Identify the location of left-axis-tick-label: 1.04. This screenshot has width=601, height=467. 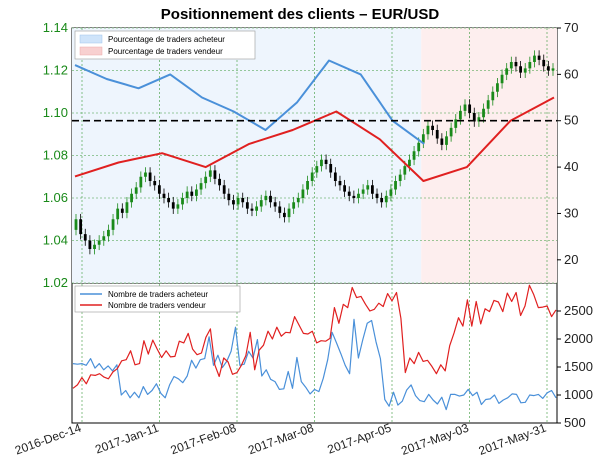
(55, 240).